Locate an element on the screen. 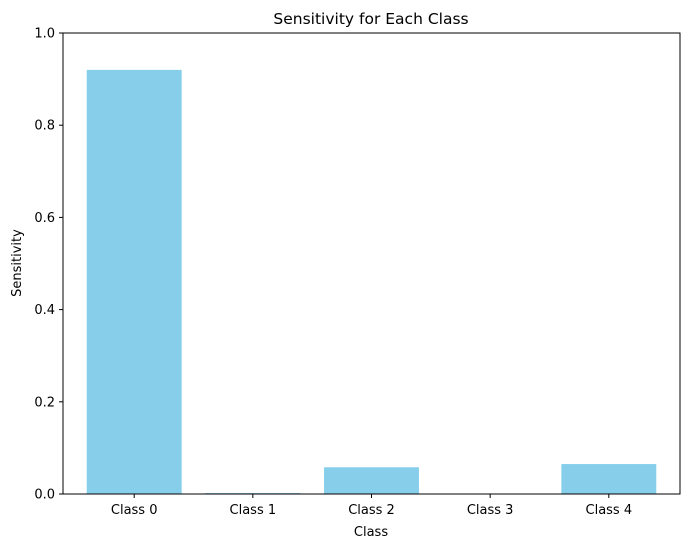 The width and height of the screenshot is (691, 547). x-axis-label: Class is located at coordinates (371, 532).